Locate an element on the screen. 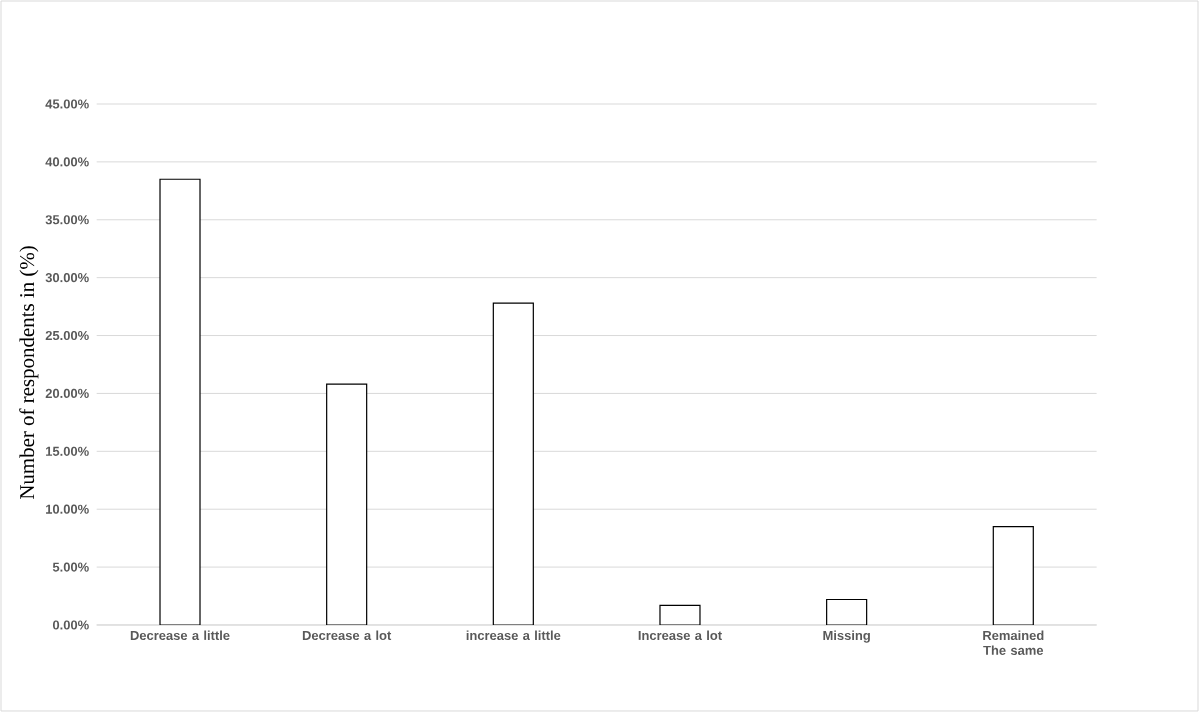 Image resolution: width=1199 pixels, height=712 pixels. x-tick-label: Remained The same is located at coordinates (1013, 642).